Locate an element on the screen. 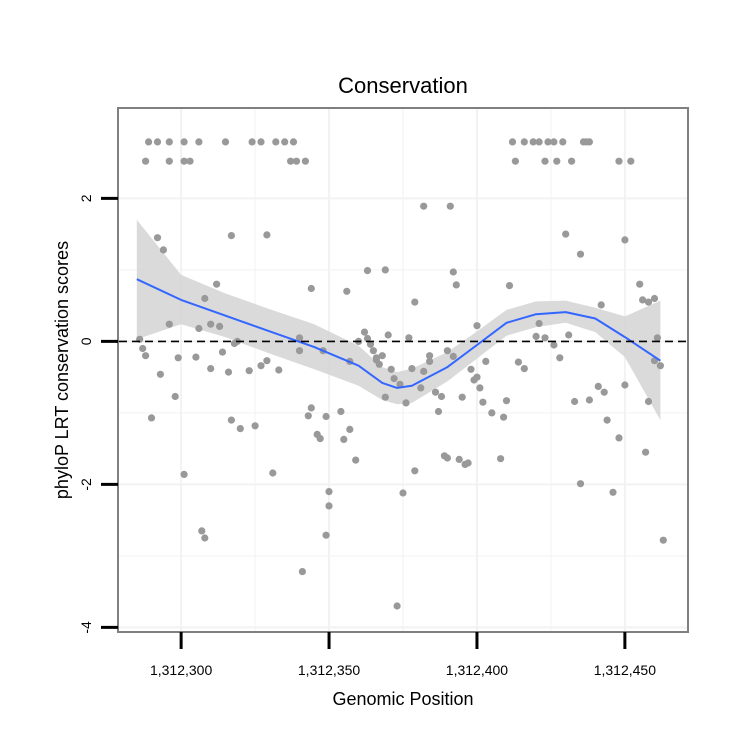 The height and width of the screenshot is (750, 750). x-tick-label: 1,312,450 is located at coordinates (625, 670).